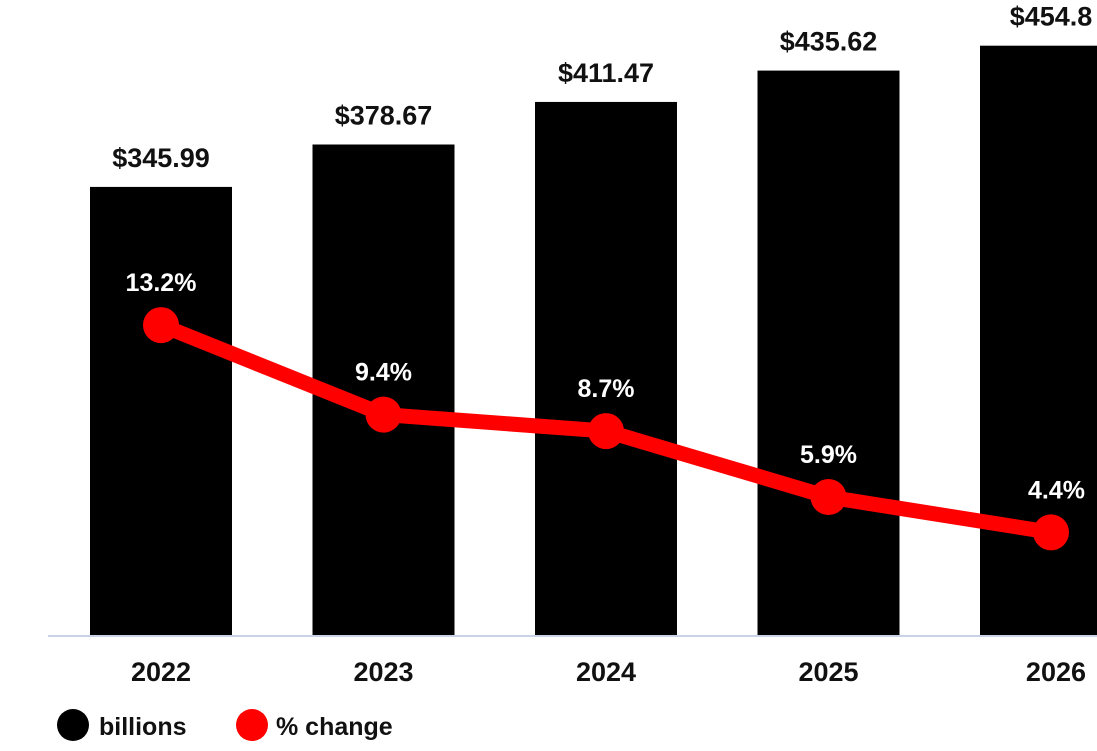 The width and height of the screenshot is (1097, 751). I want to click on x-tick-label-2025: 2025, so click(828, 672).